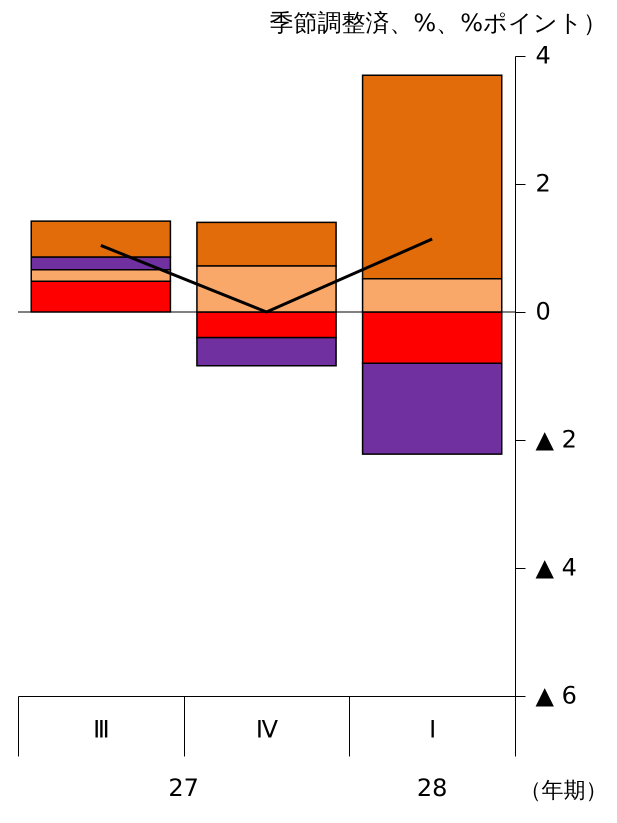 The height and width of the screenshot is (823, 617). I want to click on y-tick-label: ▲ 4, so click(556, 568).